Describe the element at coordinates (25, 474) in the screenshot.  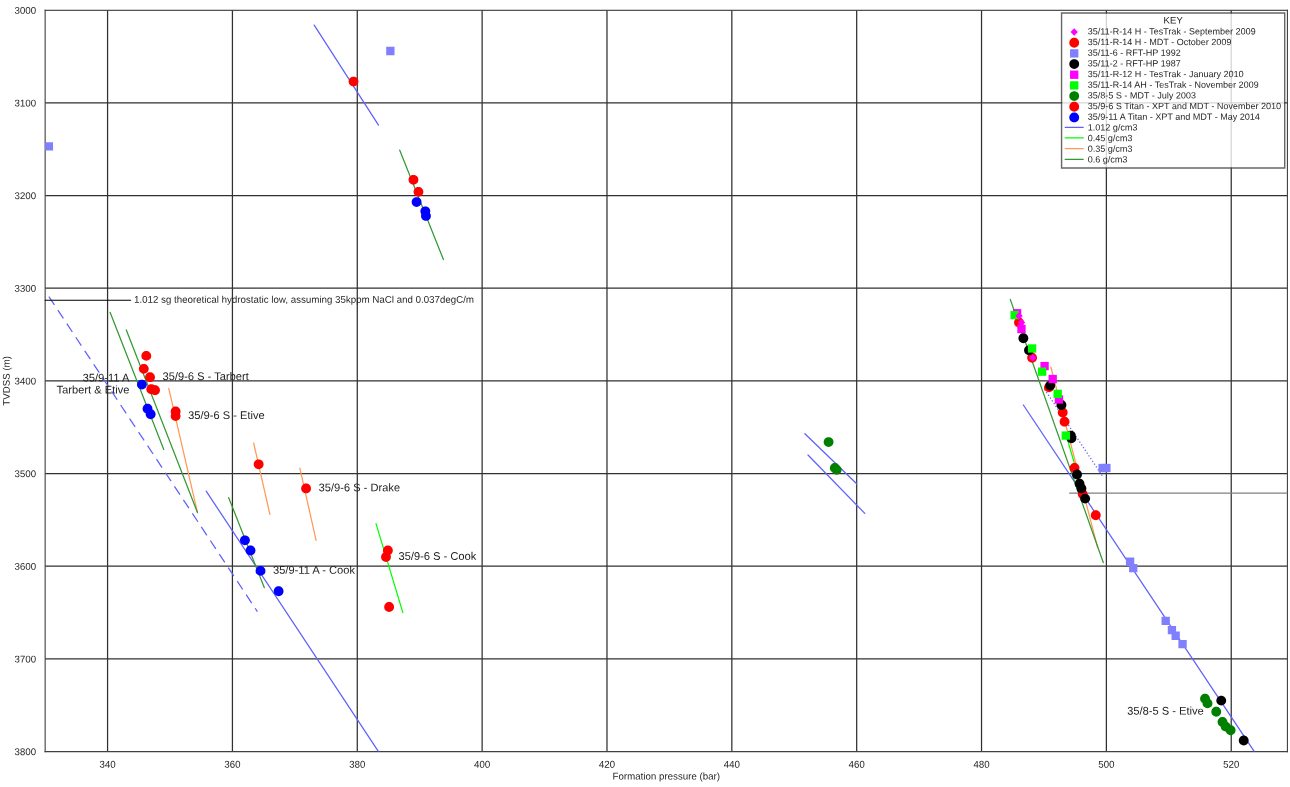
I see `y-tick-label: 3500` at that location.